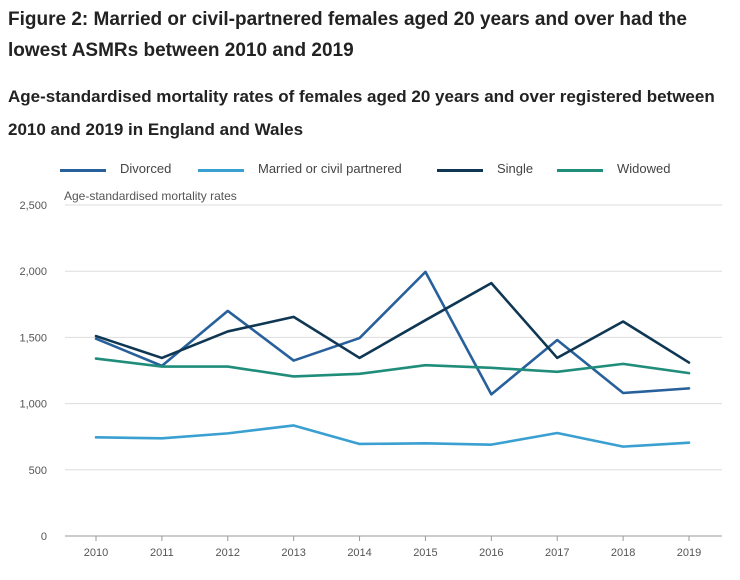 This screenshot has height=580, width=740. What do you see at coordinates (392, 367) in the screenshot?
I see `series-line-widowed` at bounding box center [392, 367].